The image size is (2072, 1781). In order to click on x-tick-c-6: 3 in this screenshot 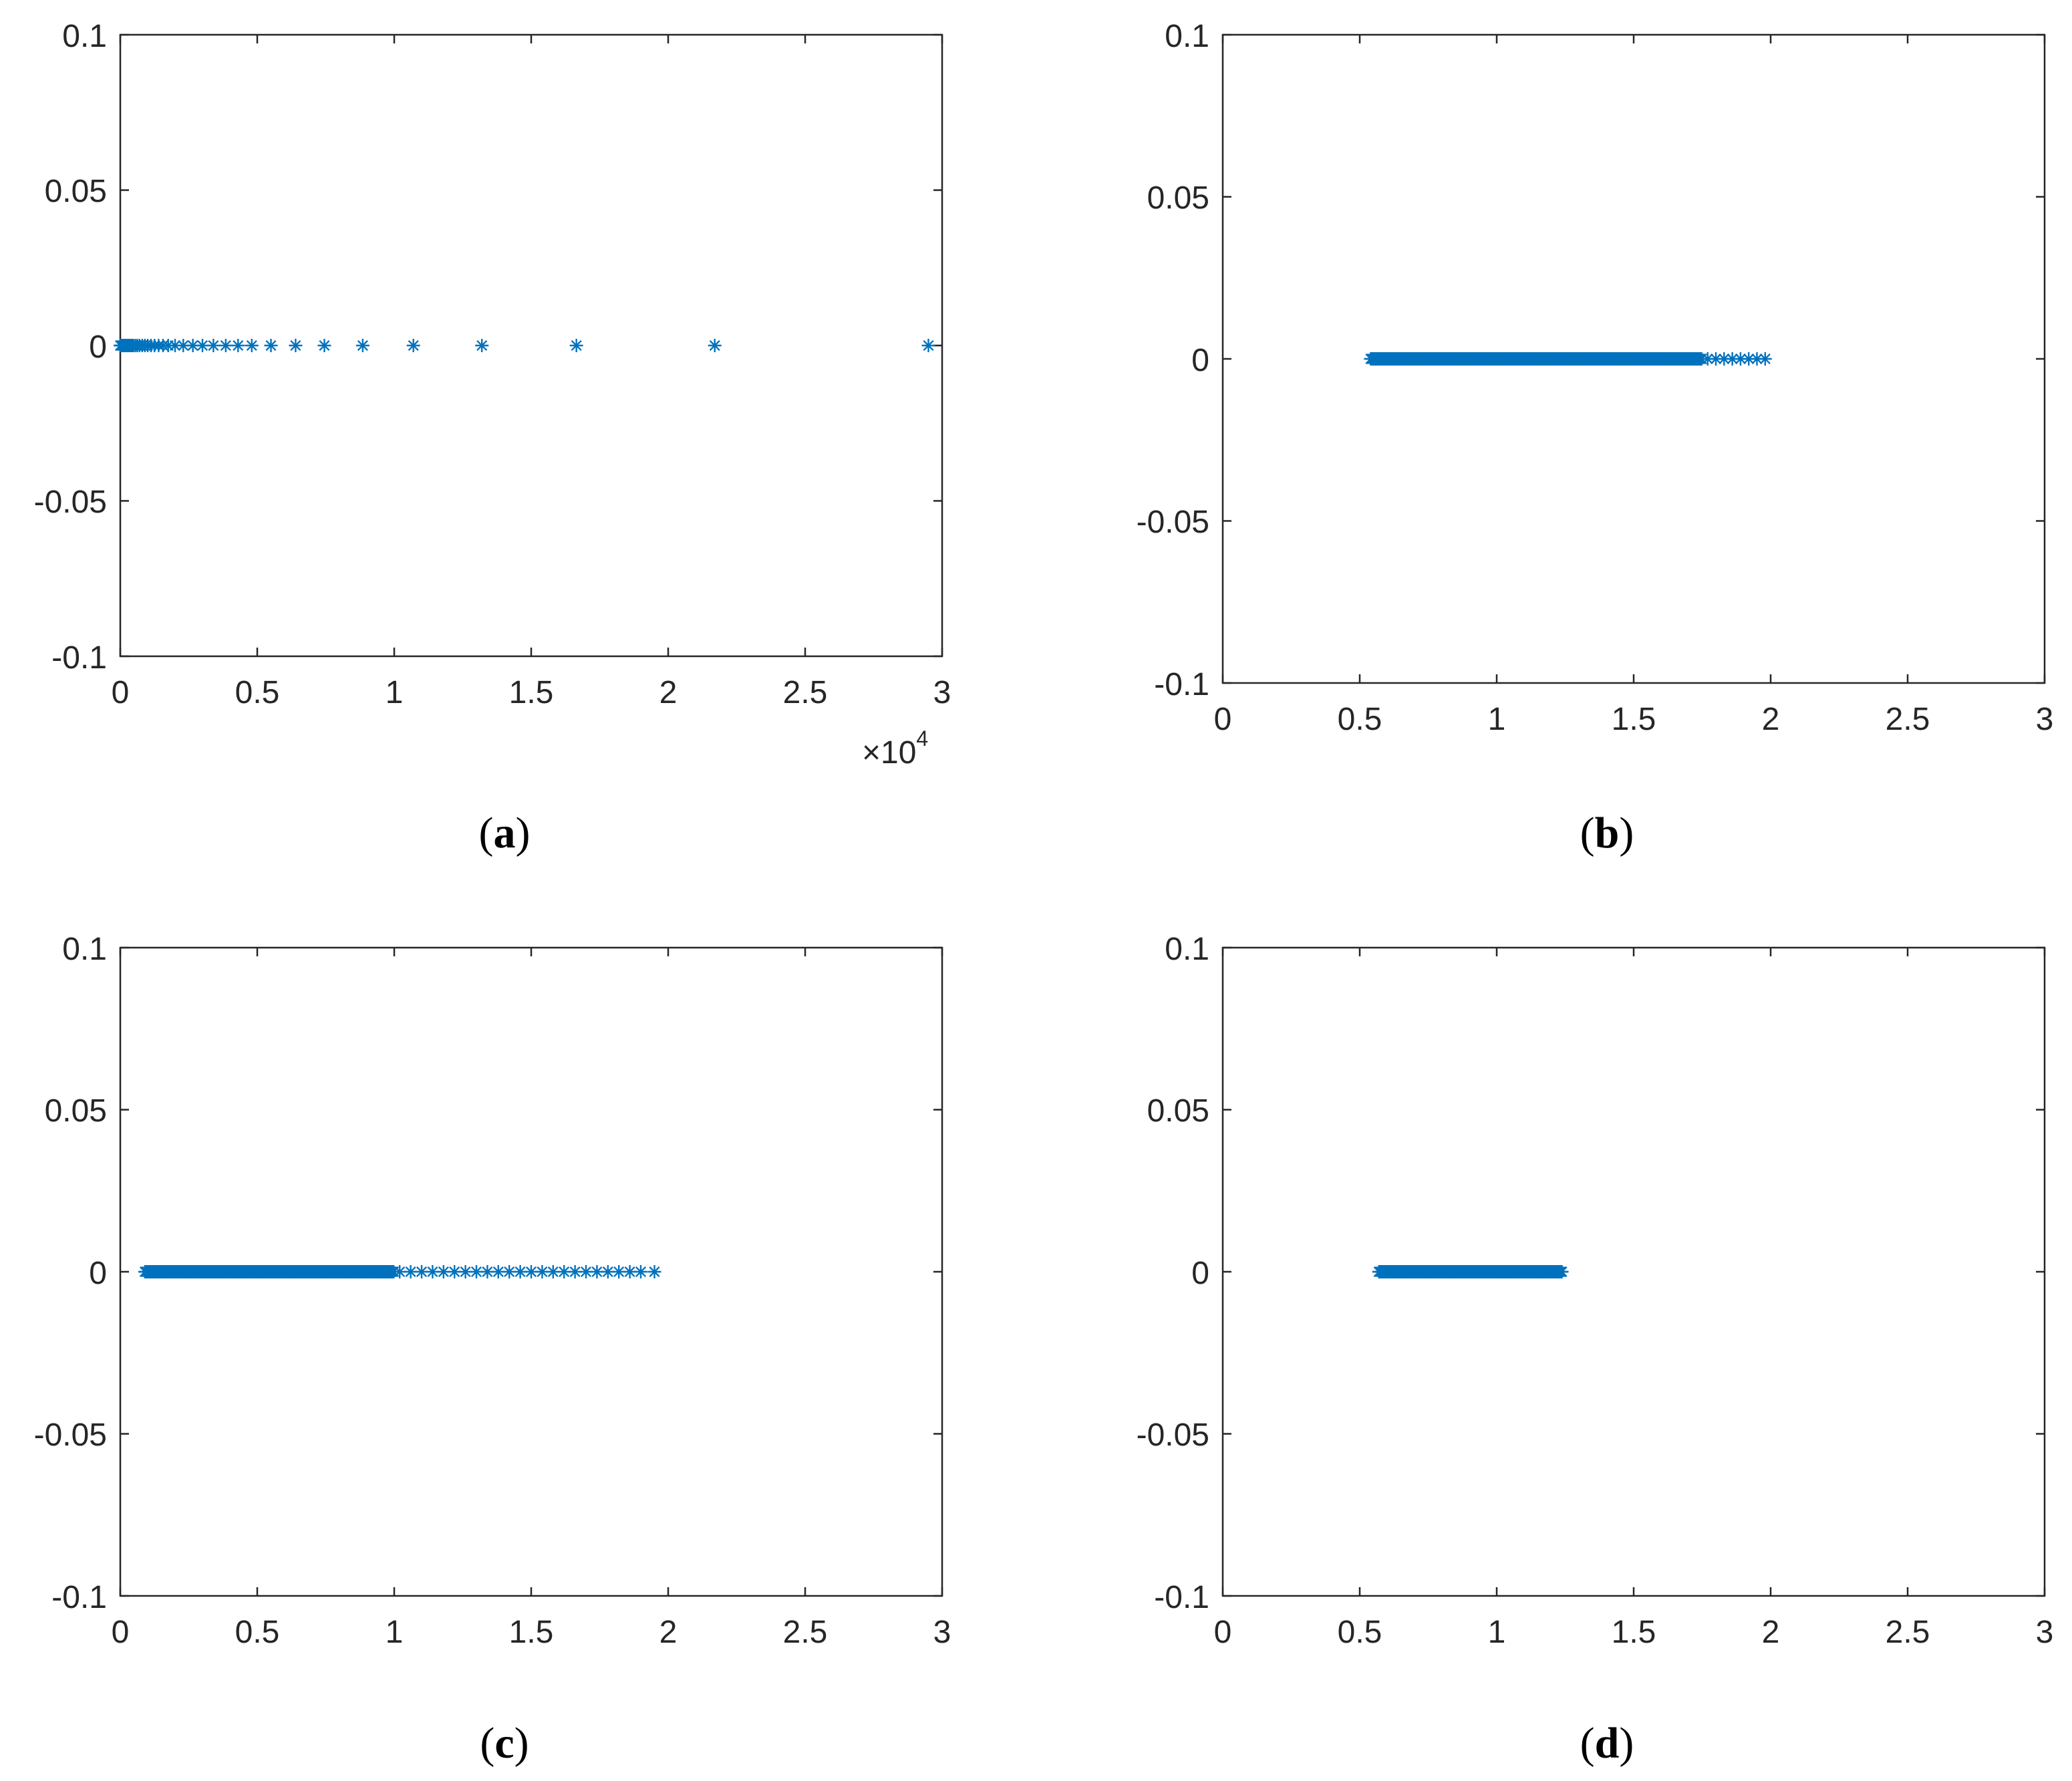, I will do `click(942, 1633)`.